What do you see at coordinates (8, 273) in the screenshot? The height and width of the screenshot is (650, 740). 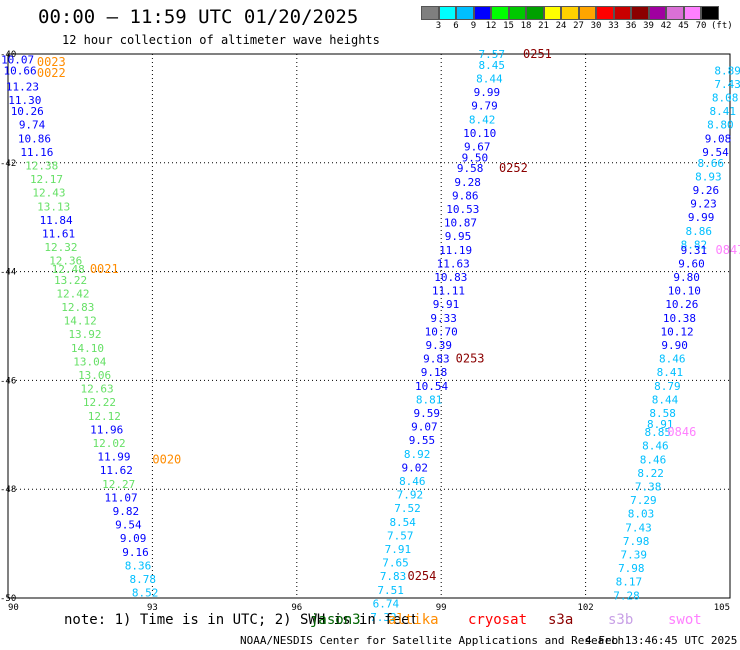 I see `y-tick-label: -44` at bounding box center [8, 273].